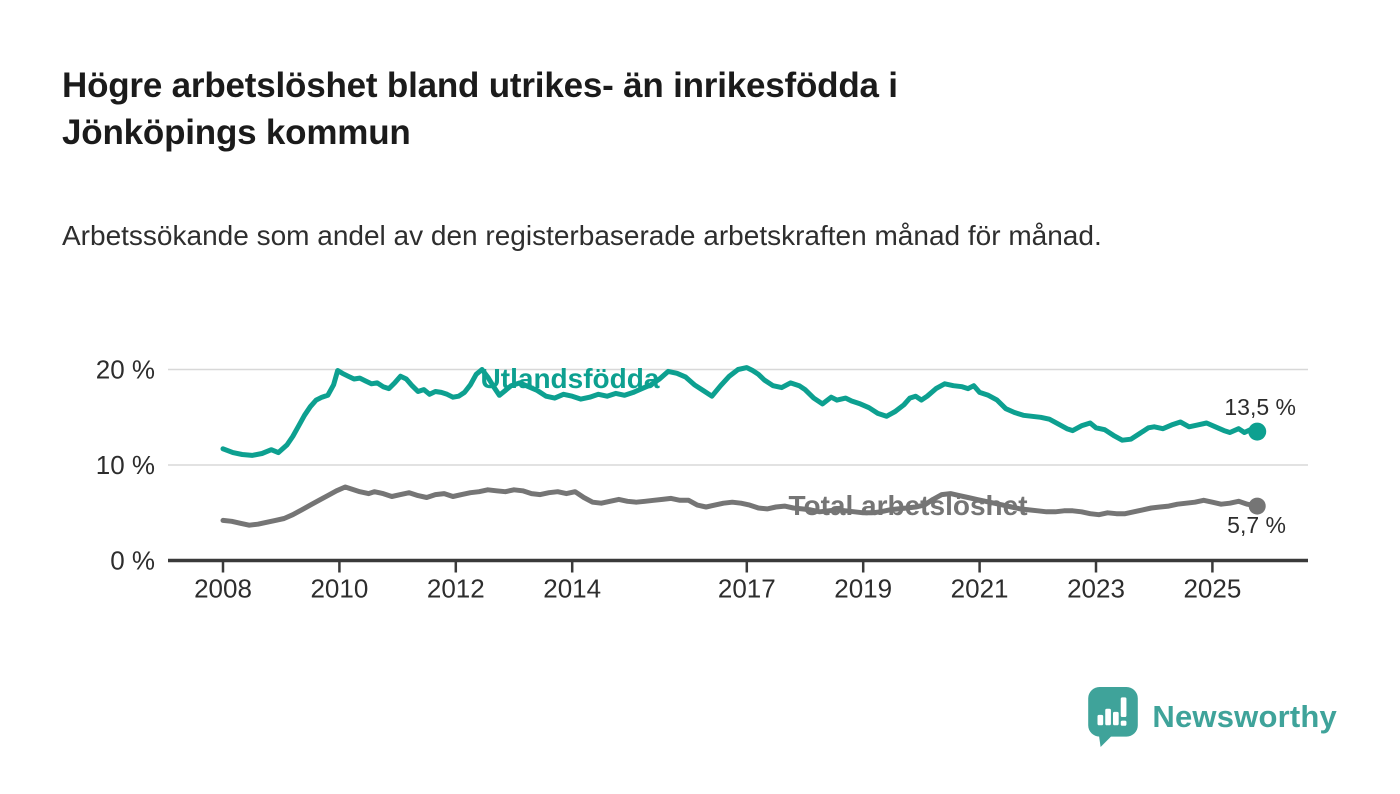 The height and width of the screenshot is (794, 1400). Describe the element at coordinates (1096, 589) in the screenshot. I see `x-axis-label-2023: 2023` at that location.